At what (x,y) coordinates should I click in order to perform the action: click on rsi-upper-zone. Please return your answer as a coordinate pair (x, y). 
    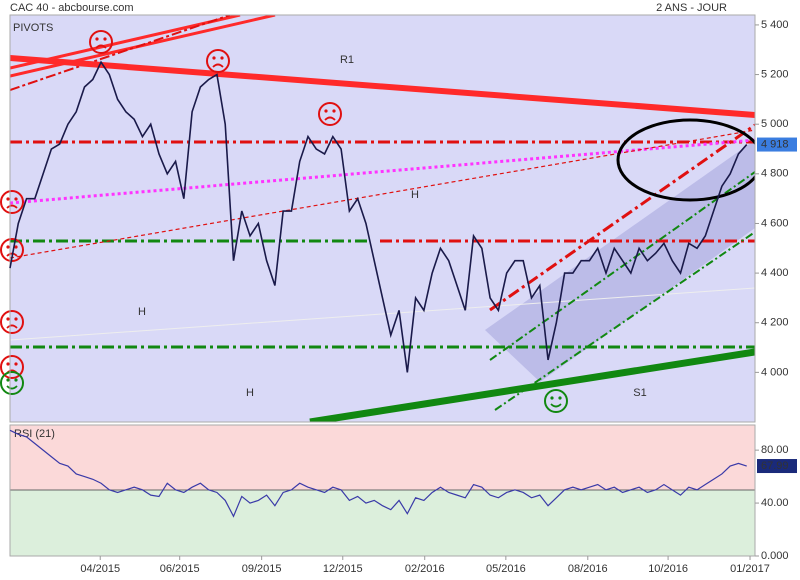
    Looking at the image, I should click on (382, 457).